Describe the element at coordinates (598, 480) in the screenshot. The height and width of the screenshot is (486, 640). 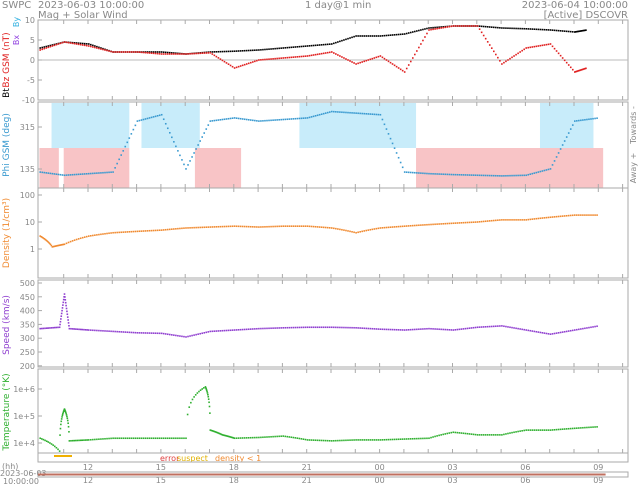
I see `xtick-label-bottom: 09` at that location.